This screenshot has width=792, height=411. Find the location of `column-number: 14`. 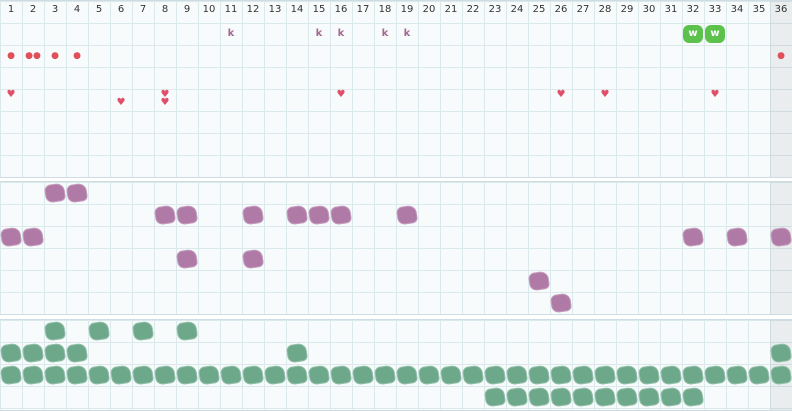

column-number: 14 is located at coordinates (297, 9).